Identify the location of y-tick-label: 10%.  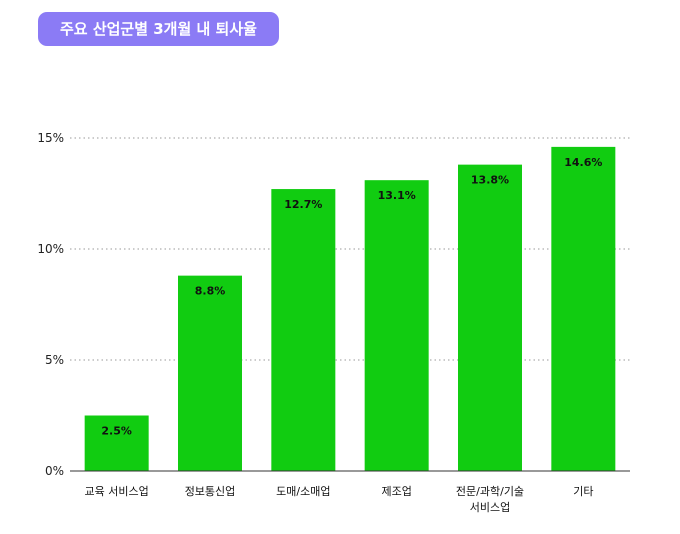
(50, 249).